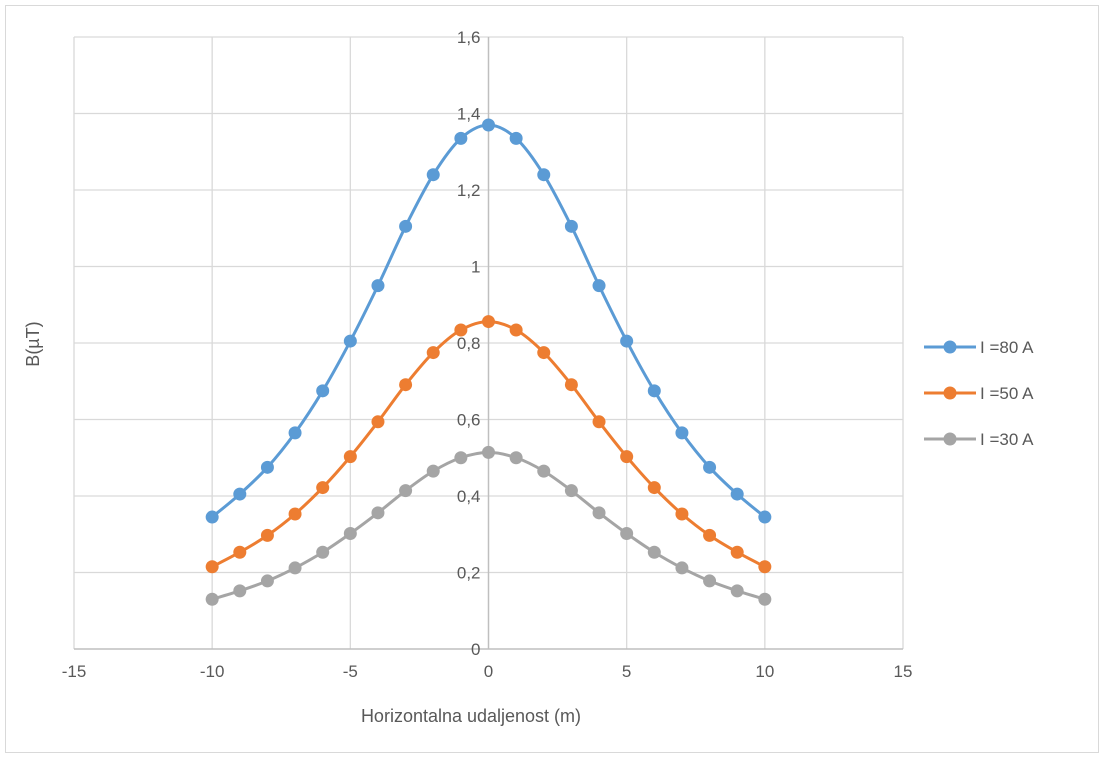 The image size is (1106, 760). I want to click on legend-label: I =50 A, so click(1007, 393).